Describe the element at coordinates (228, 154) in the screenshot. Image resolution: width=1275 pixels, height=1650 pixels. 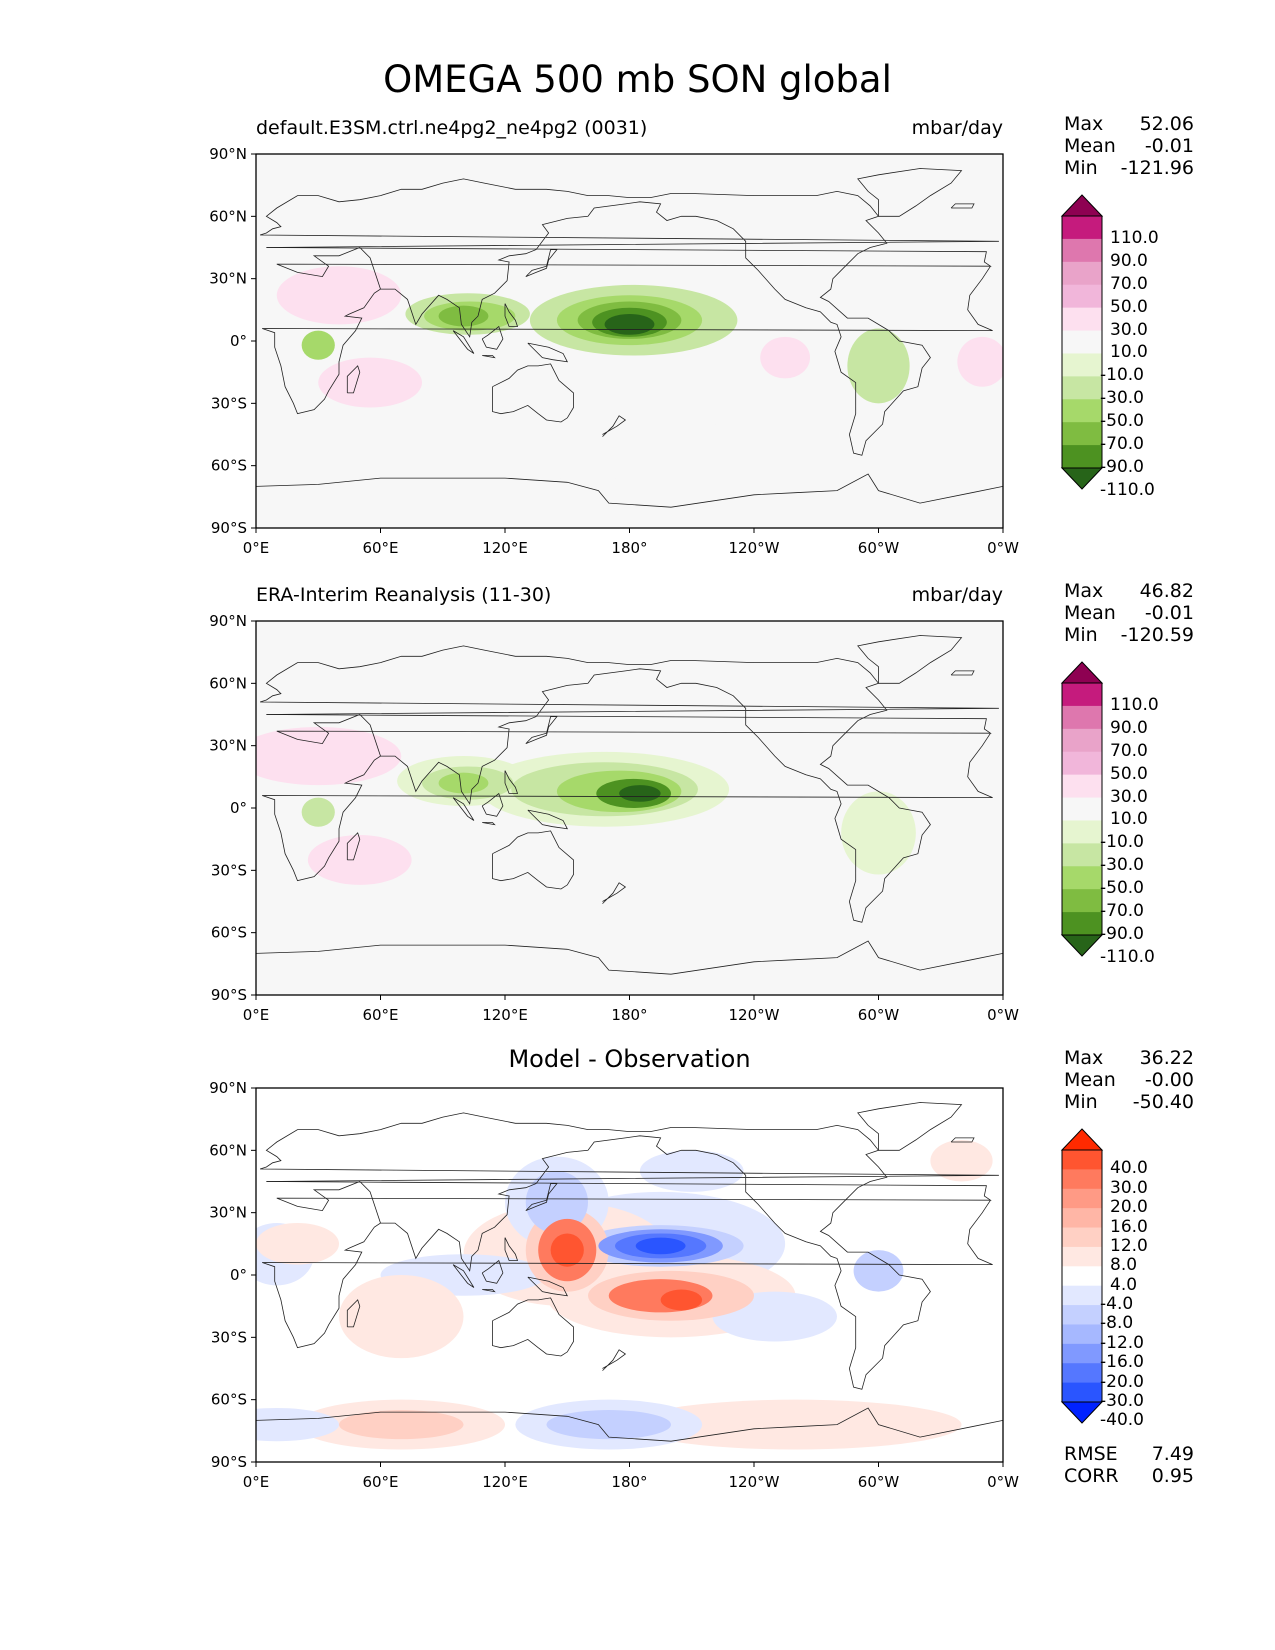
I see `lat-tick-label: 90°N` at that location.